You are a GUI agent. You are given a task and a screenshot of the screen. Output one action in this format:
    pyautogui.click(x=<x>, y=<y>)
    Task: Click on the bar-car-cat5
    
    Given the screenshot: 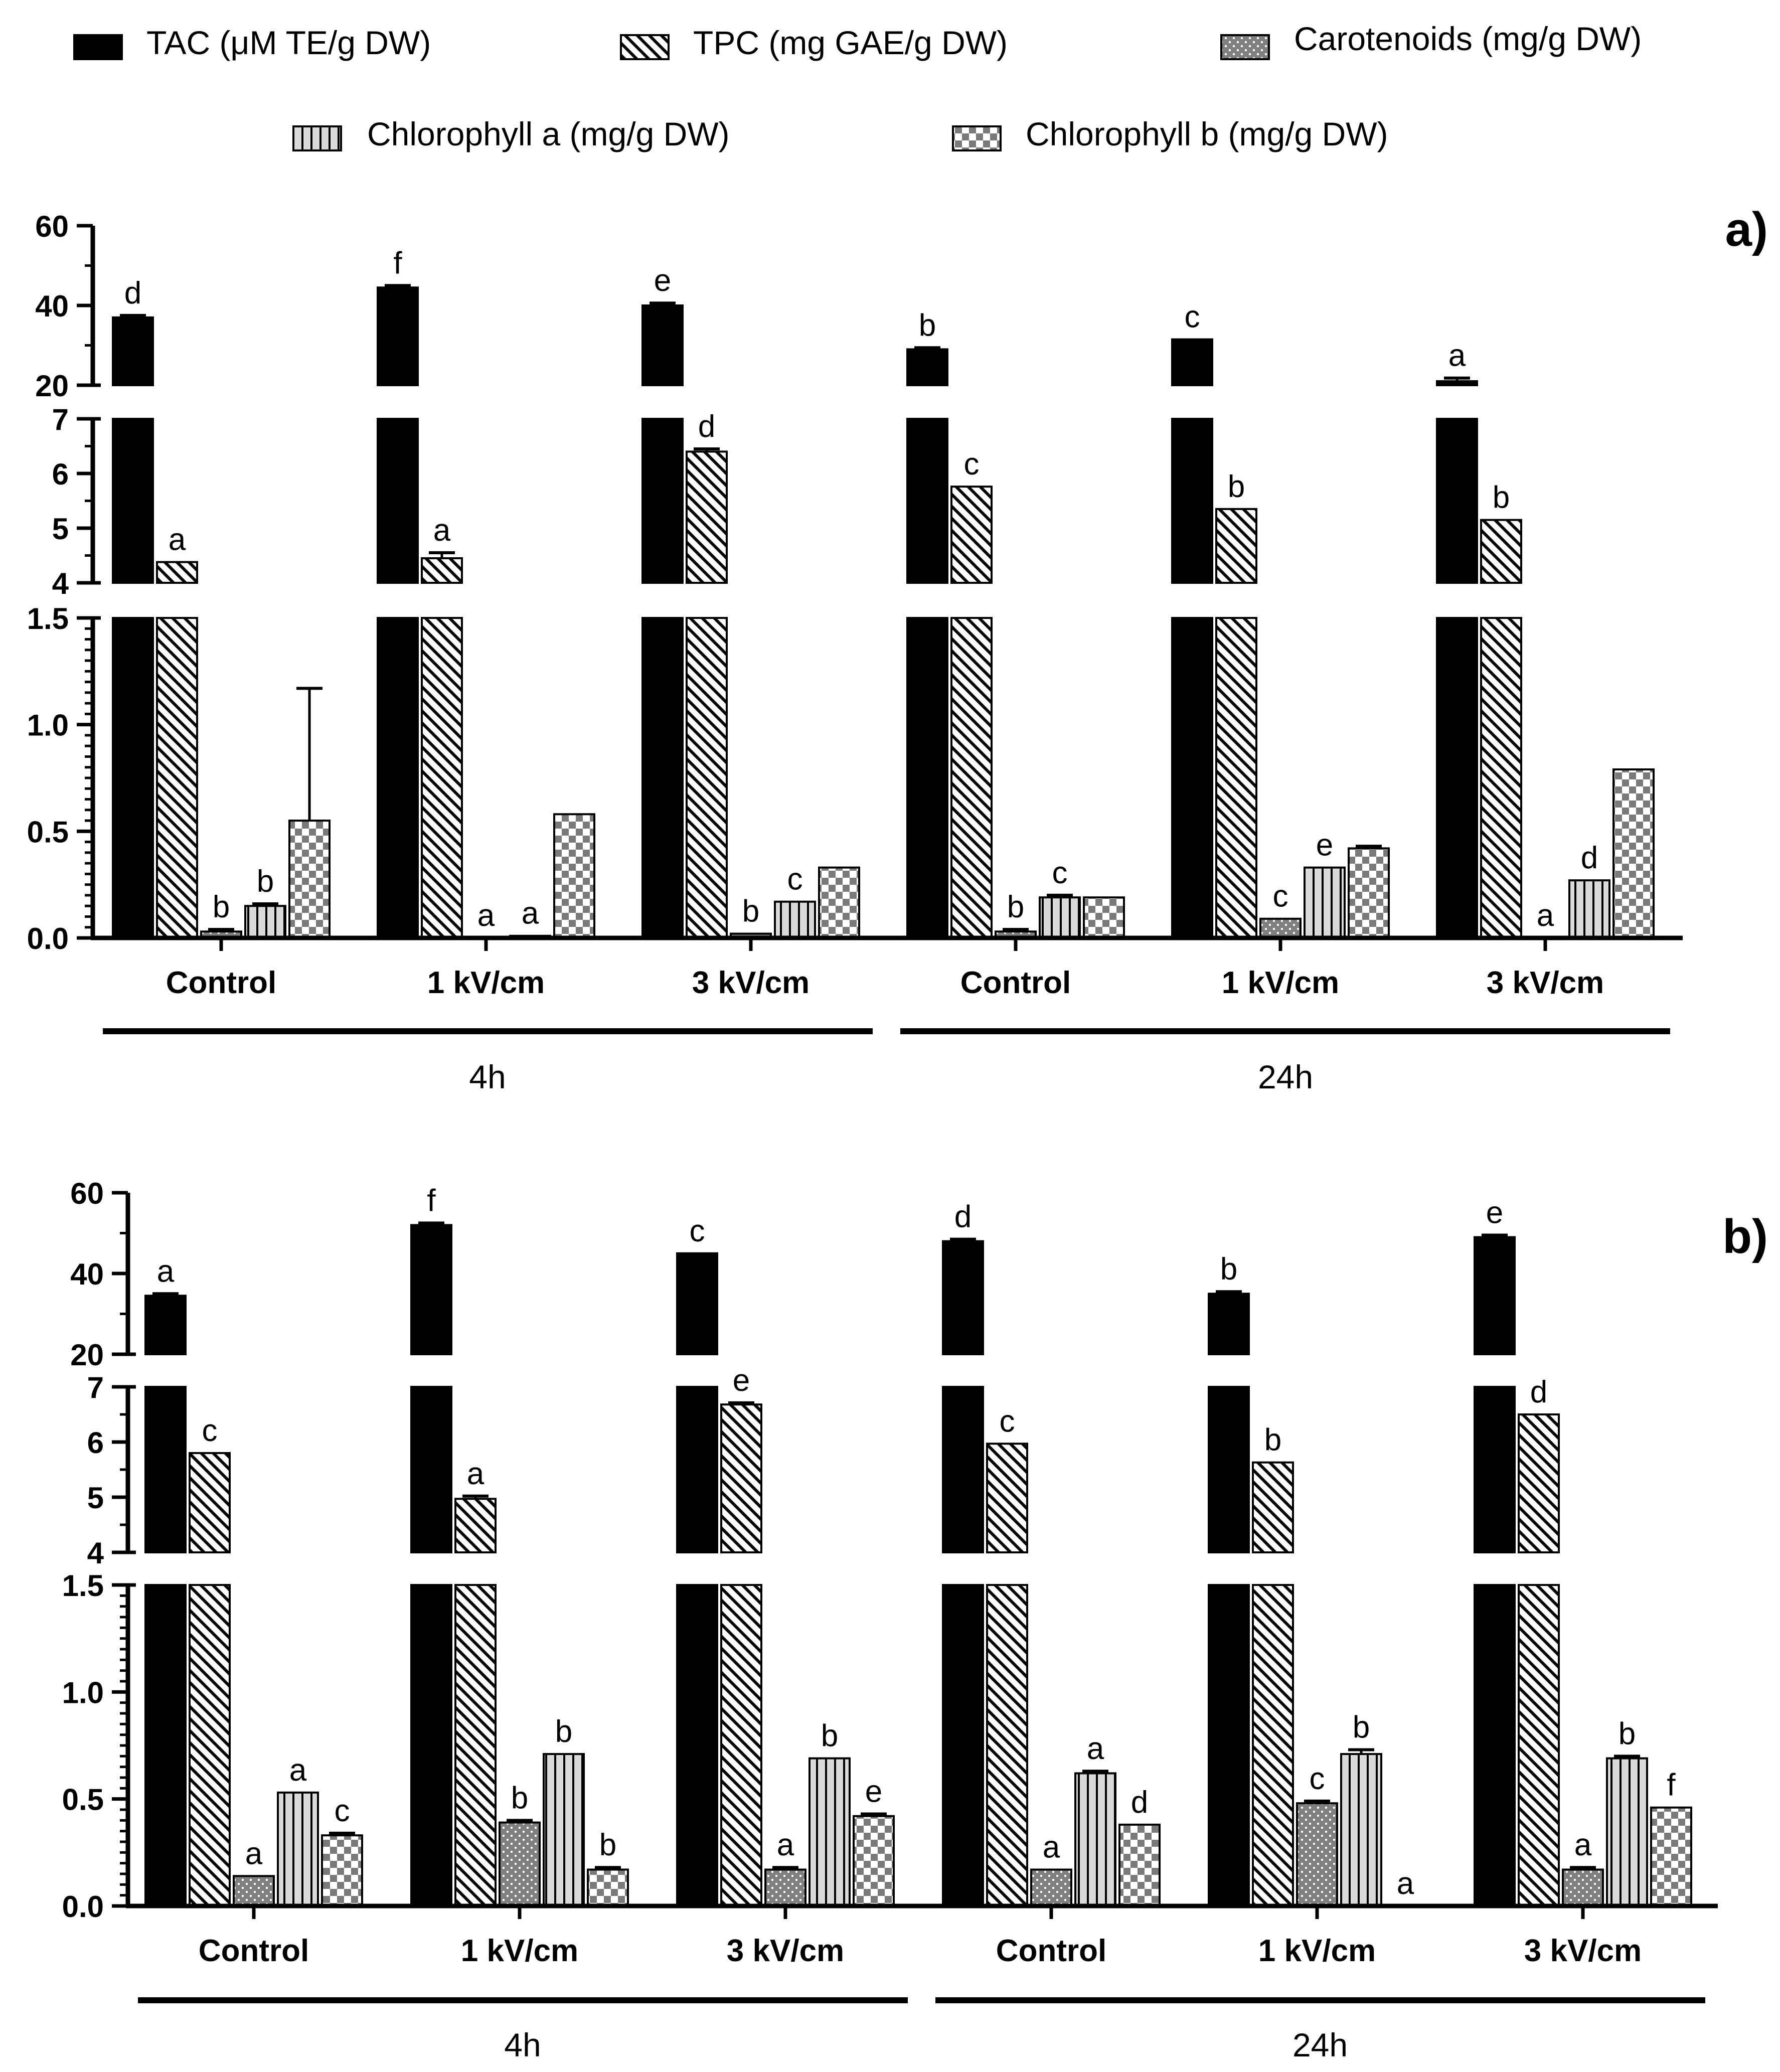 What is the action you would take?
    pyautogui.click(x=1280, y=928)
    